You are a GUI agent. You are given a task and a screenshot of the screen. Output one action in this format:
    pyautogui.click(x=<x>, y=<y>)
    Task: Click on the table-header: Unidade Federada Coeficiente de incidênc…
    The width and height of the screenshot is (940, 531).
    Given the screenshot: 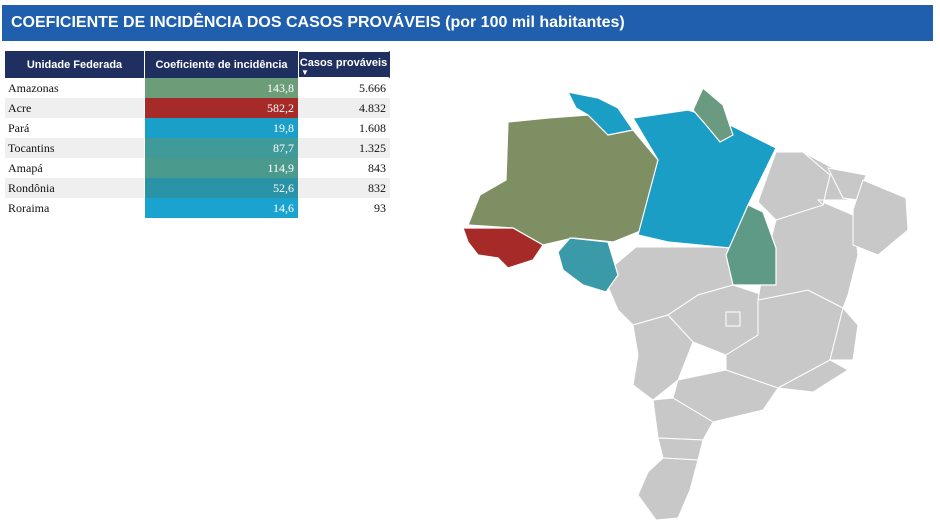 What is the action you would take?
    pyautogui.click(x=197, y=64)
    